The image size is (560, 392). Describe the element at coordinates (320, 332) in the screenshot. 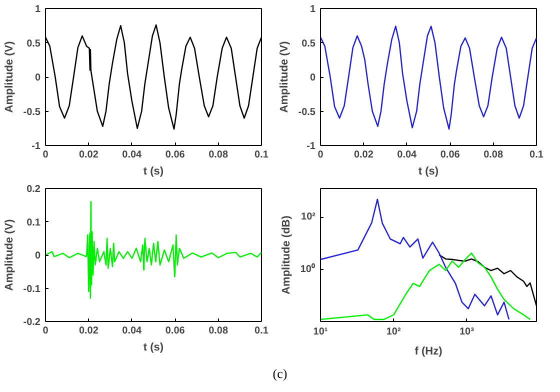

I see `x-tick-label: 10¹` at that location.